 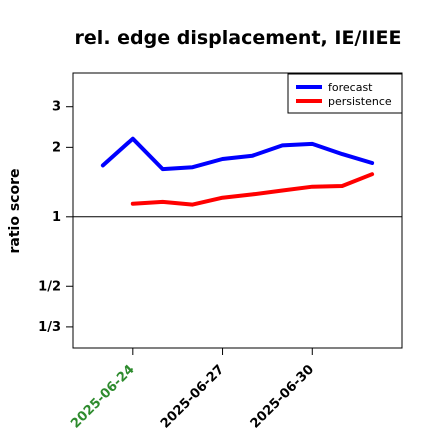 What do you see at coordinates (56, 147) in the screenshot?
I see `y-tick-label: 2` at bounding box center [56, 147].